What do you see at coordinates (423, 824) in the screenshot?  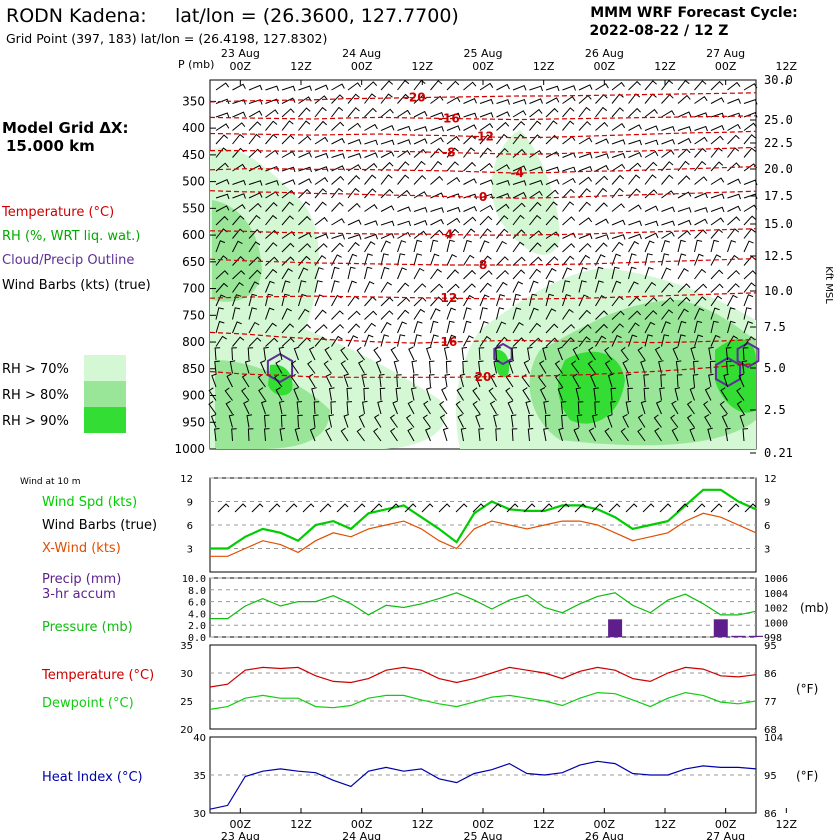 I see `bottom-hour-label-3: 12Z` at bounding box center [423, 824].